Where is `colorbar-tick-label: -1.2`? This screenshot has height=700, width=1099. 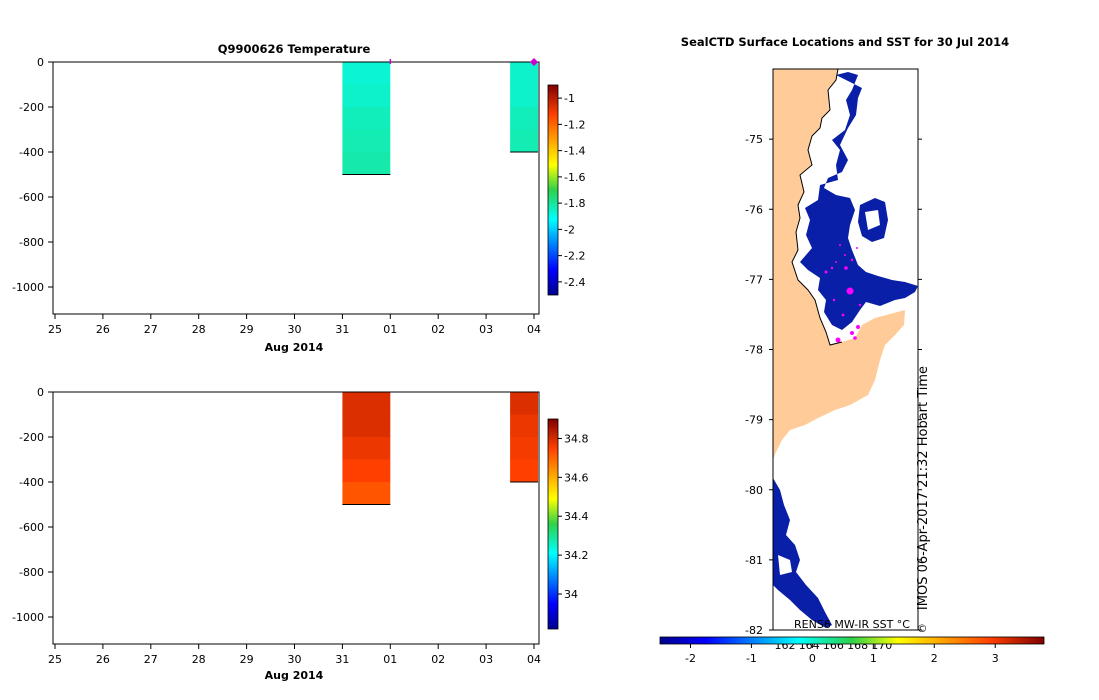
colorbar-tick-label: -1.2 is located at coordinates (574, 124).